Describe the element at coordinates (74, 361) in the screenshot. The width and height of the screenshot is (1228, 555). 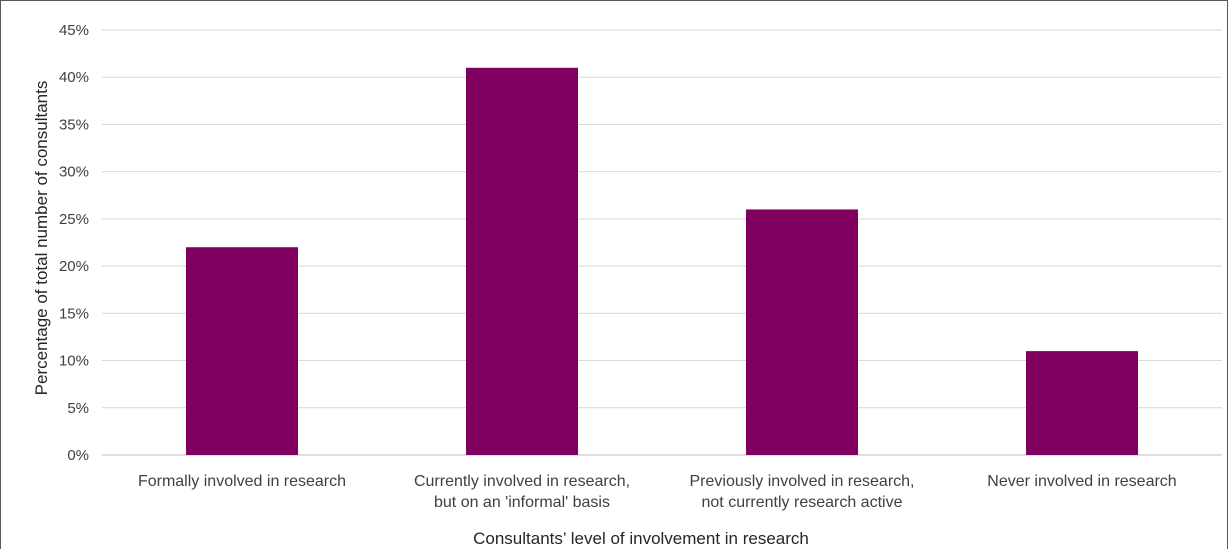
I see `y-tick-label: 10%` at that location.